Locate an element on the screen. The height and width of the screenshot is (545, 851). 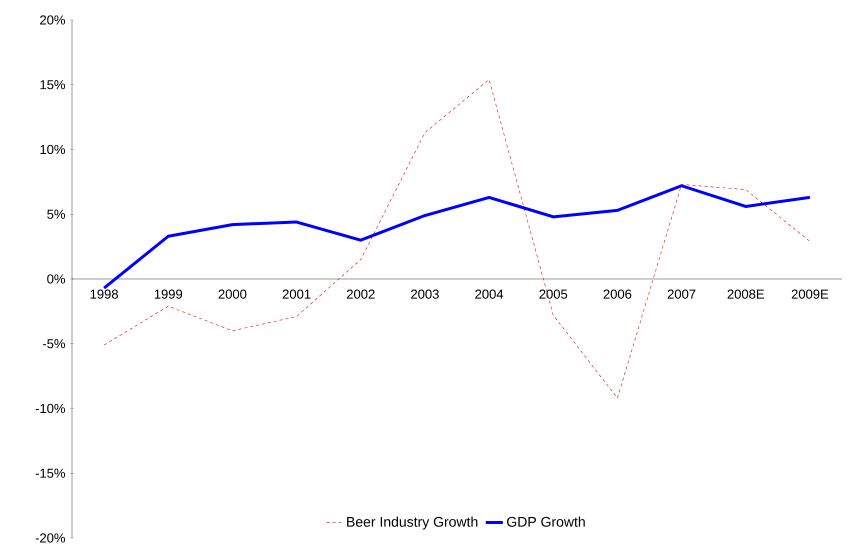
x-tick-label: 2009E is located at coordinates (810, 294).